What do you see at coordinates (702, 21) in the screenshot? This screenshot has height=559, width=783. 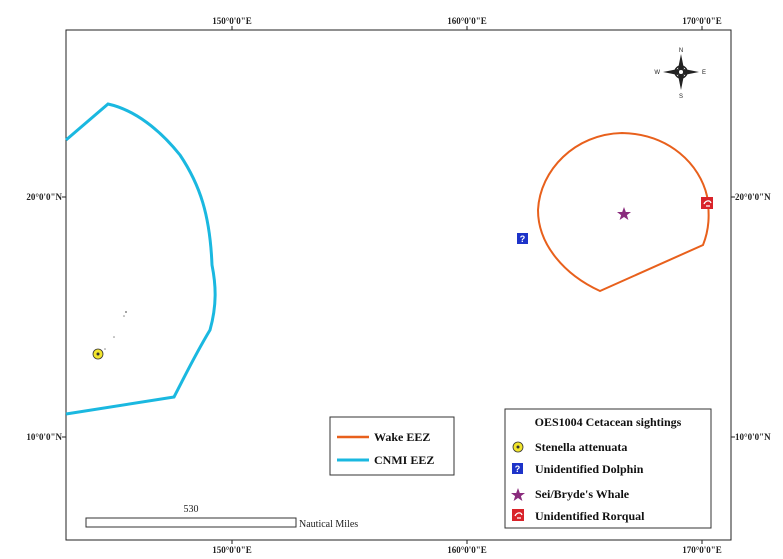 I see `top-lon-label-170: 170°0'0"E` at bounding box center [702, 21].